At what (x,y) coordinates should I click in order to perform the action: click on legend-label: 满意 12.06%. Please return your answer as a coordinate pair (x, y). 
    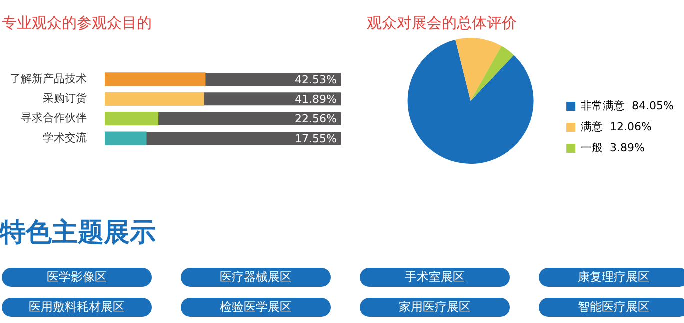
    Looking at the image, I should click on (616, 127).